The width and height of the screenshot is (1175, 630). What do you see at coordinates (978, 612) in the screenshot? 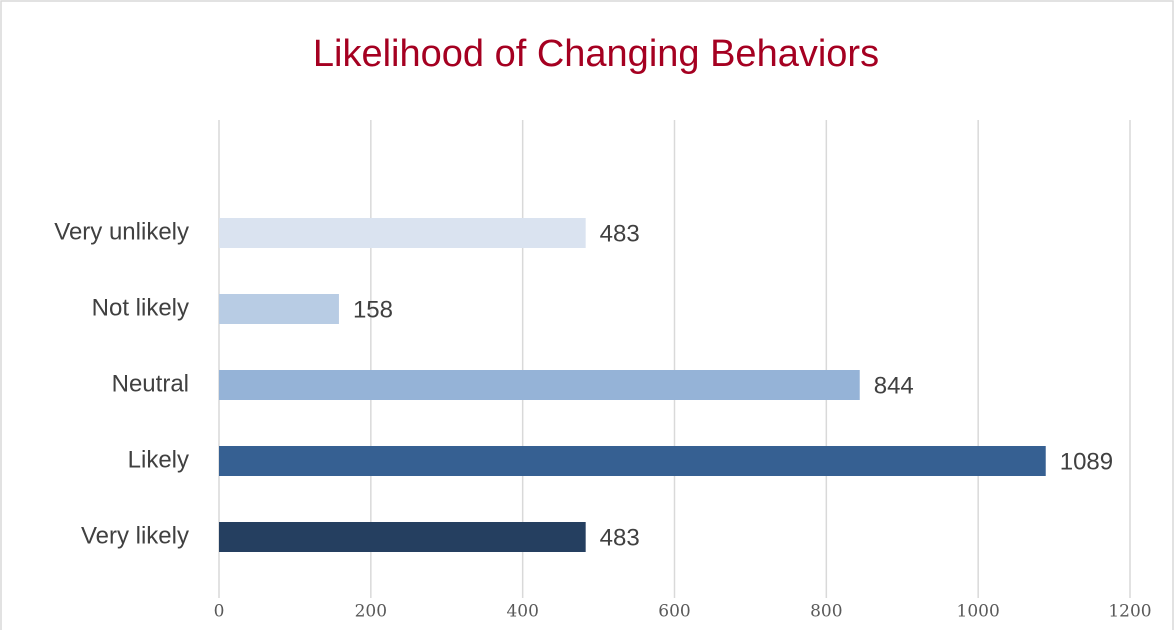
I see `x-tick-label: 1000` at bounding box center [978, 612].